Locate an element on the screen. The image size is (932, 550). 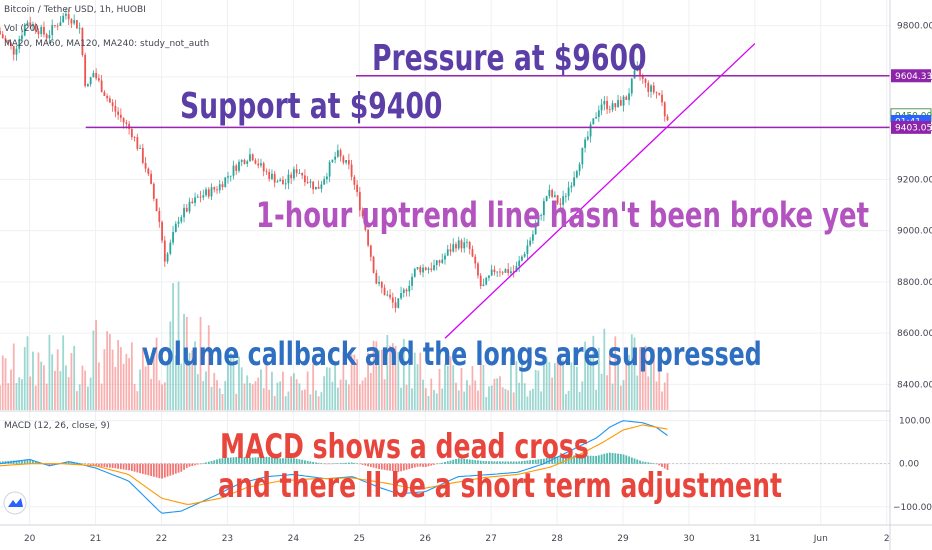
volume-indicator-label: Vol (20) is located at coordinates (21, 29).